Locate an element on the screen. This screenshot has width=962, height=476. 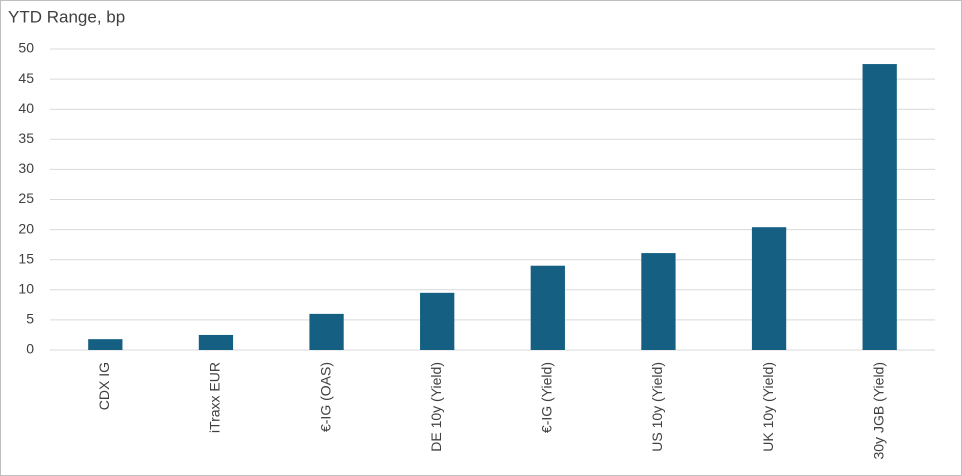
x-tick-label: UK 10y (Yield) is located at coordinates (768, 407).